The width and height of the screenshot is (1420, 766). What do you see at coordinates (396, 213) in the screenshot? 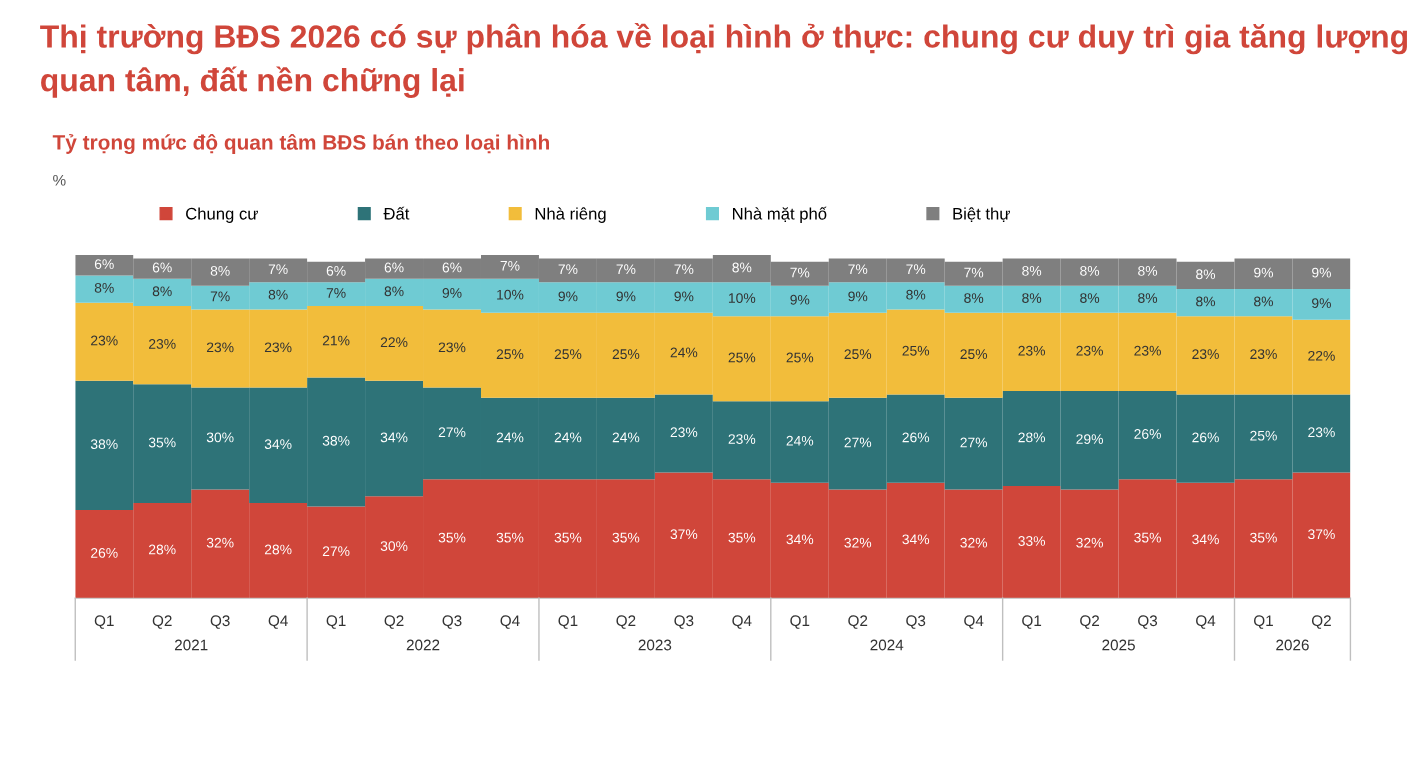
I see `legend-label: Đất` at bounding box center [396, 213].